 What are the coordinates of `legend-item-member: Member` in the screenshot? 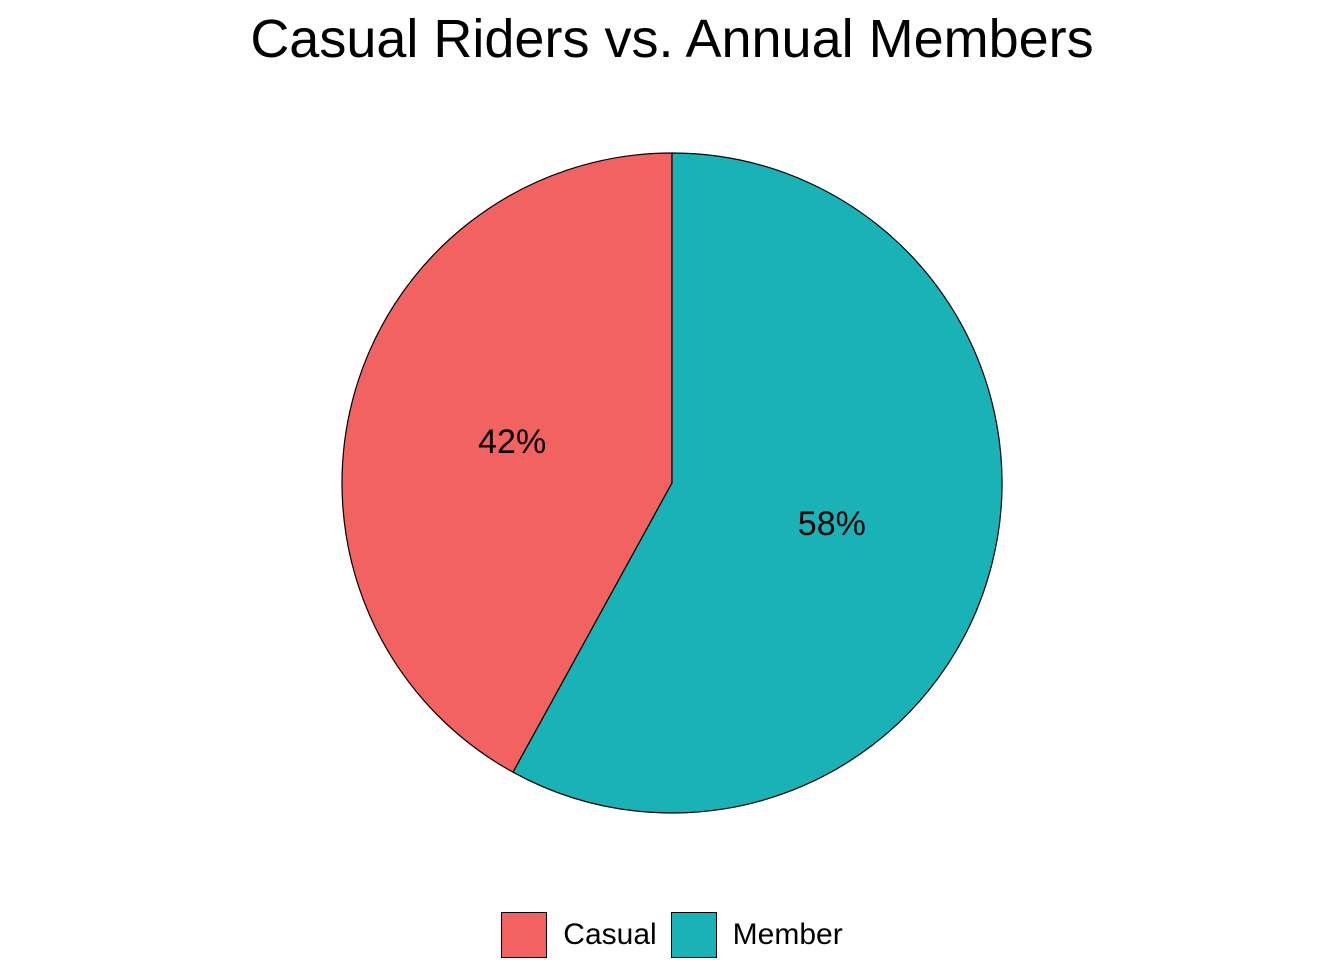 It's located at (756, 935).